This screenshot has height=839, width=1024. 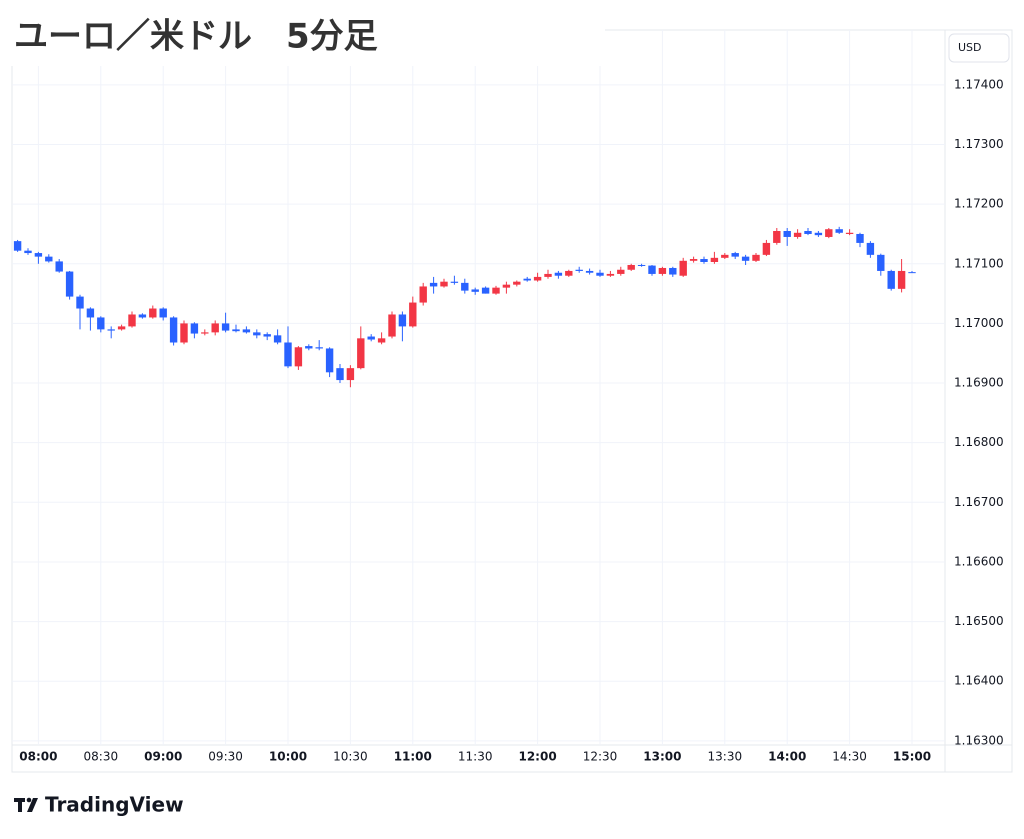 What do you see at coordinates (912, 757) in the screenshot?
I see `x-tick-label: 15:00` at bounding box center [912, 757].